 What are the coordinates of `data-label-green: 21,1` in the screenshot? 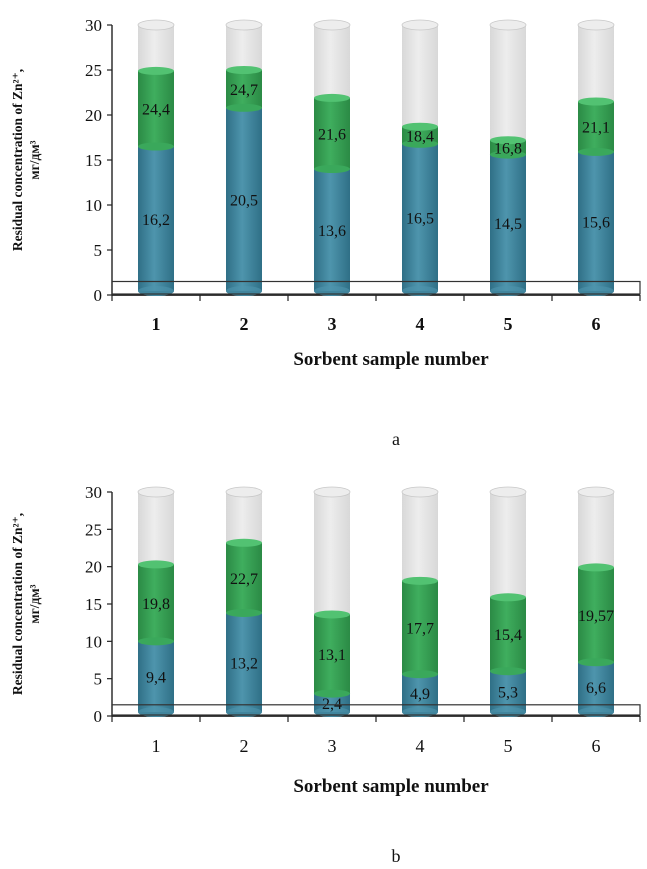 It's located at (596, 128).